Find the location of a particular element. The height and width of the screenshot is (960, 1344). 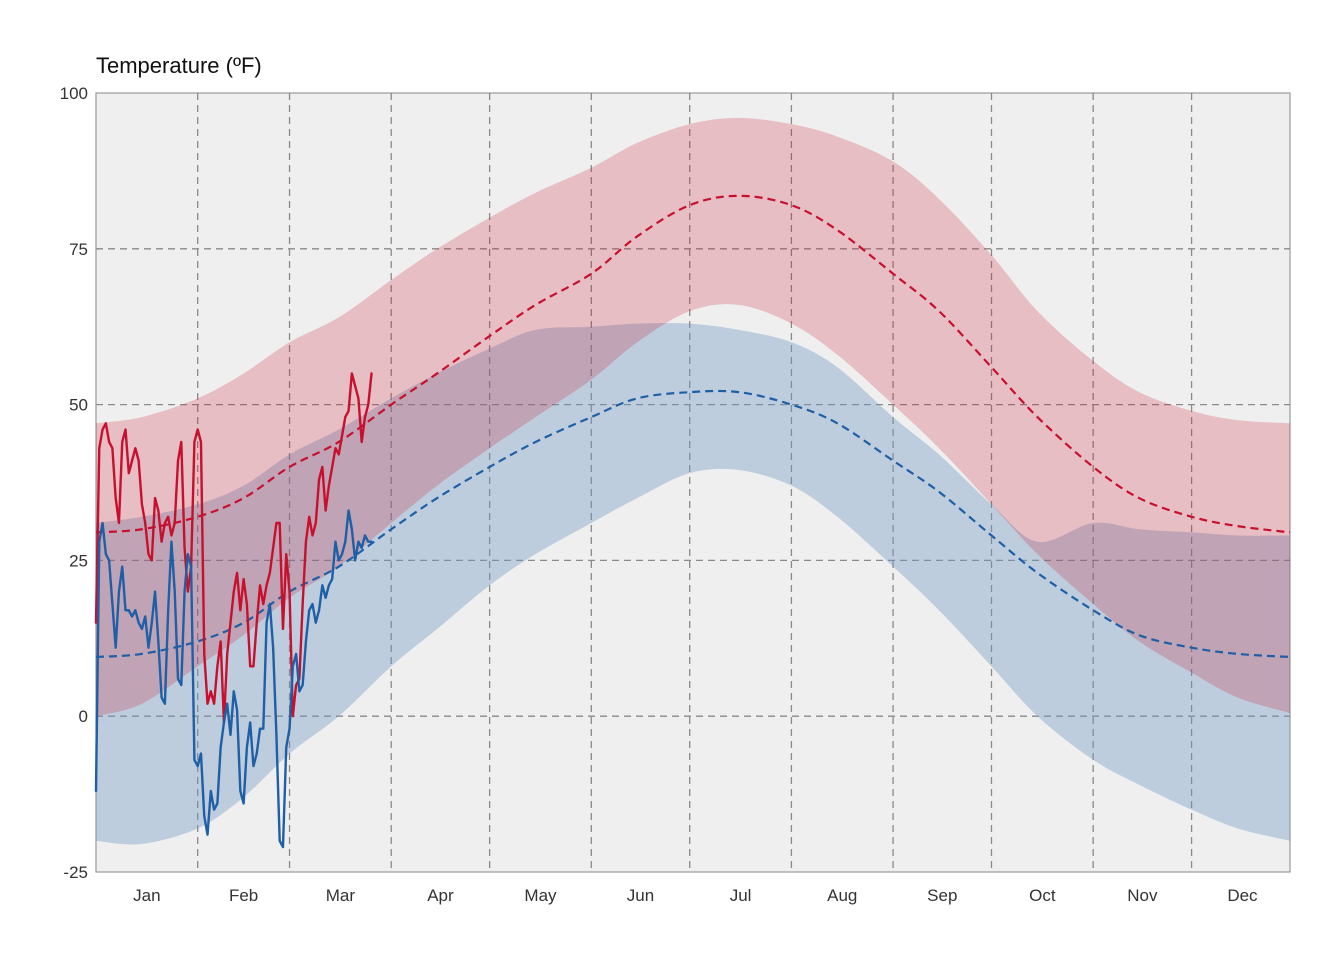

x-tick-label: Oct is located at coordinates (1042, 895).